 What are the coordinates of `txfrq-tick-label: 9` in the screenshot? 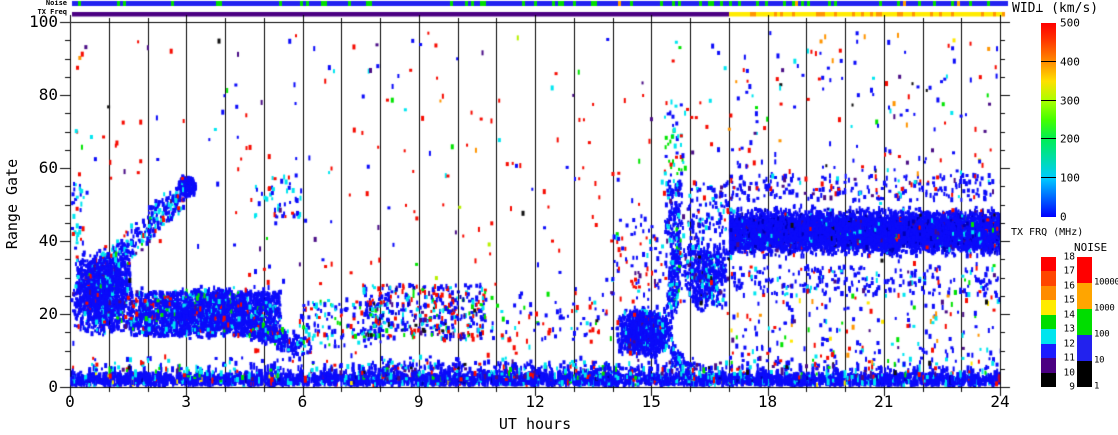 It's located at (1072, 387).